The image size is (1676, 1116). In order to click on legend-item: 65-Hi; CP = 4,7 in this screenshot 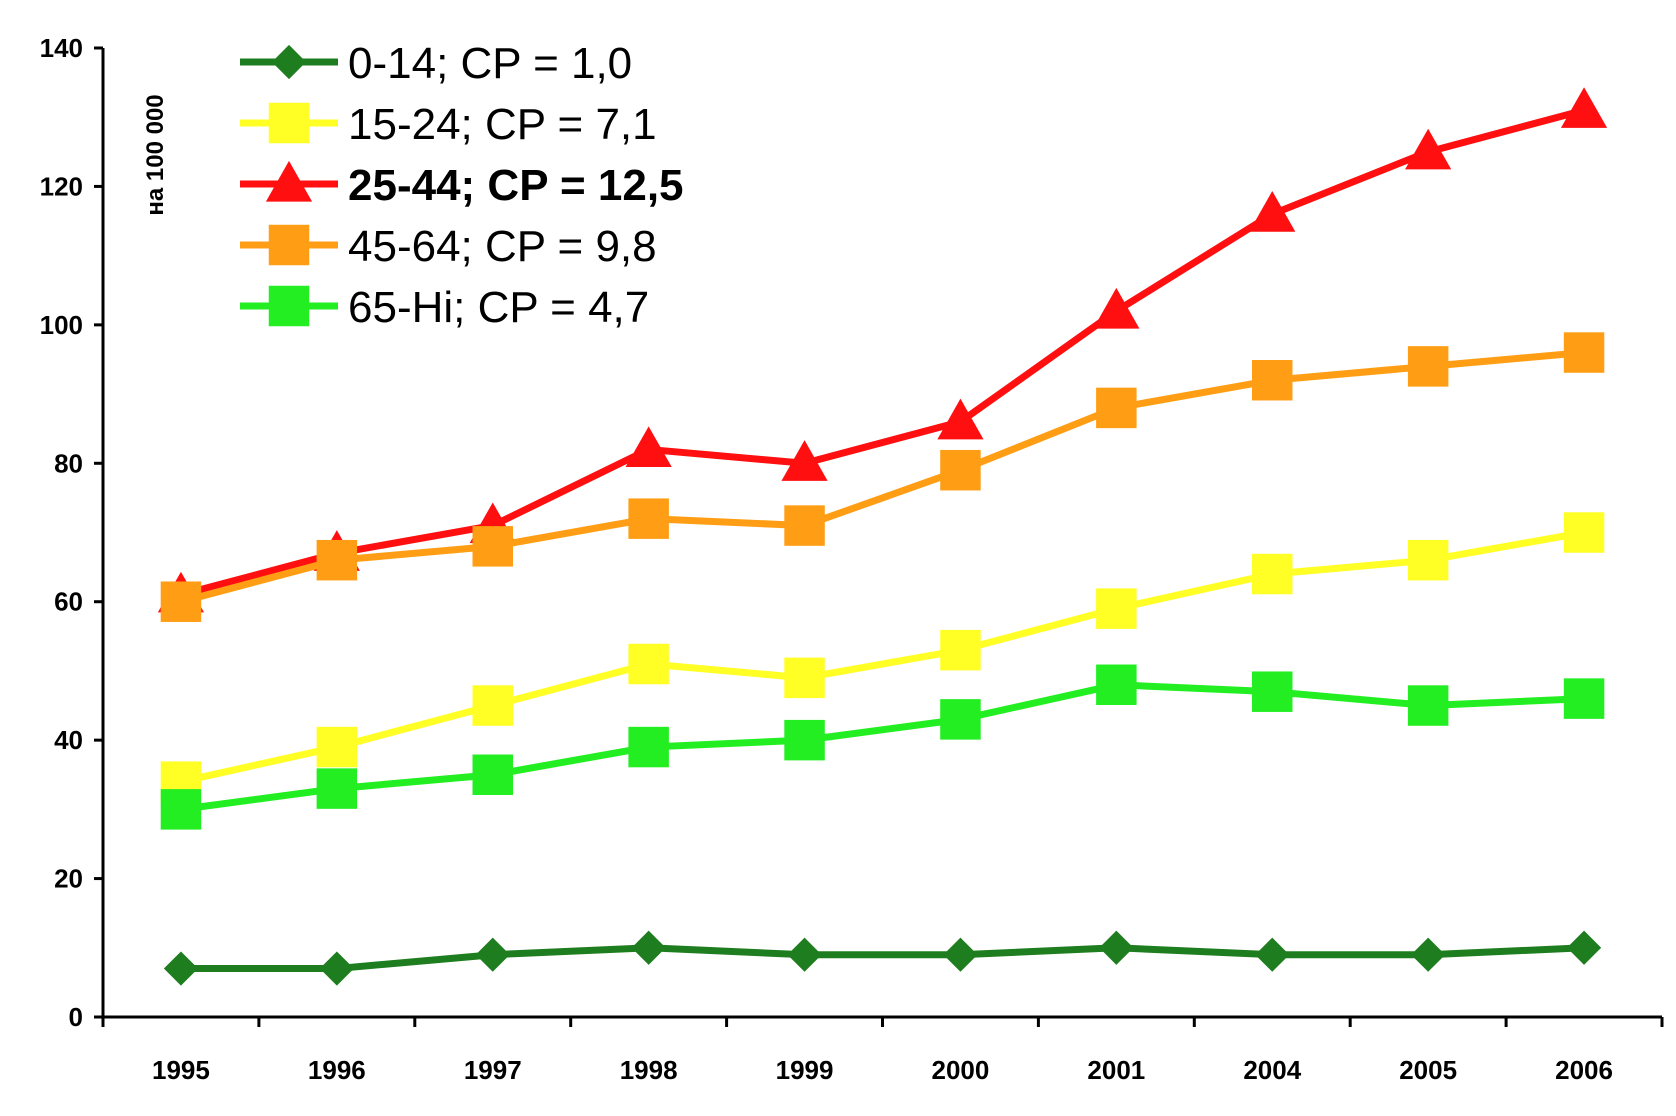, I will do `click(444, 307)`.